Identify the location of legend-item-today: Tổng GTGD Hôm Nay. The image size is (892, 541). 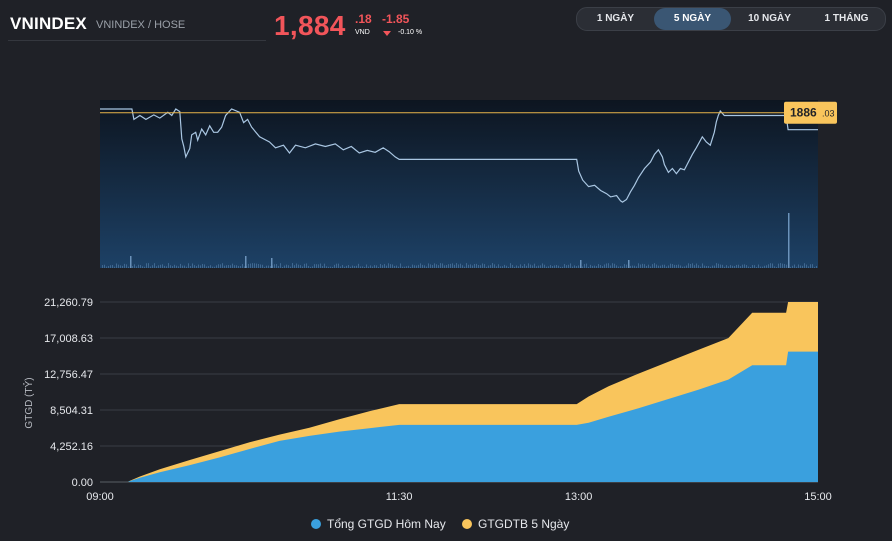
(378, 524).